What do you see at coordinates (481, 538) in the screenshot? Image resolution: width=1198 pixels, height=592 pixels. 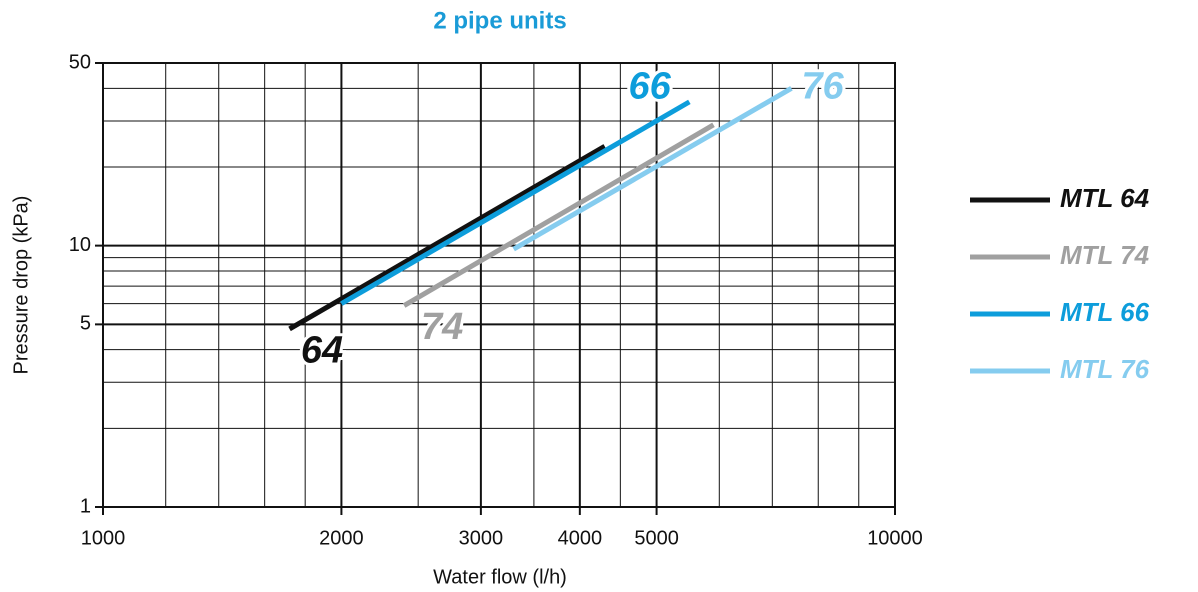 I see `x-tick-label: 3000` at bounding box center [481, 538].